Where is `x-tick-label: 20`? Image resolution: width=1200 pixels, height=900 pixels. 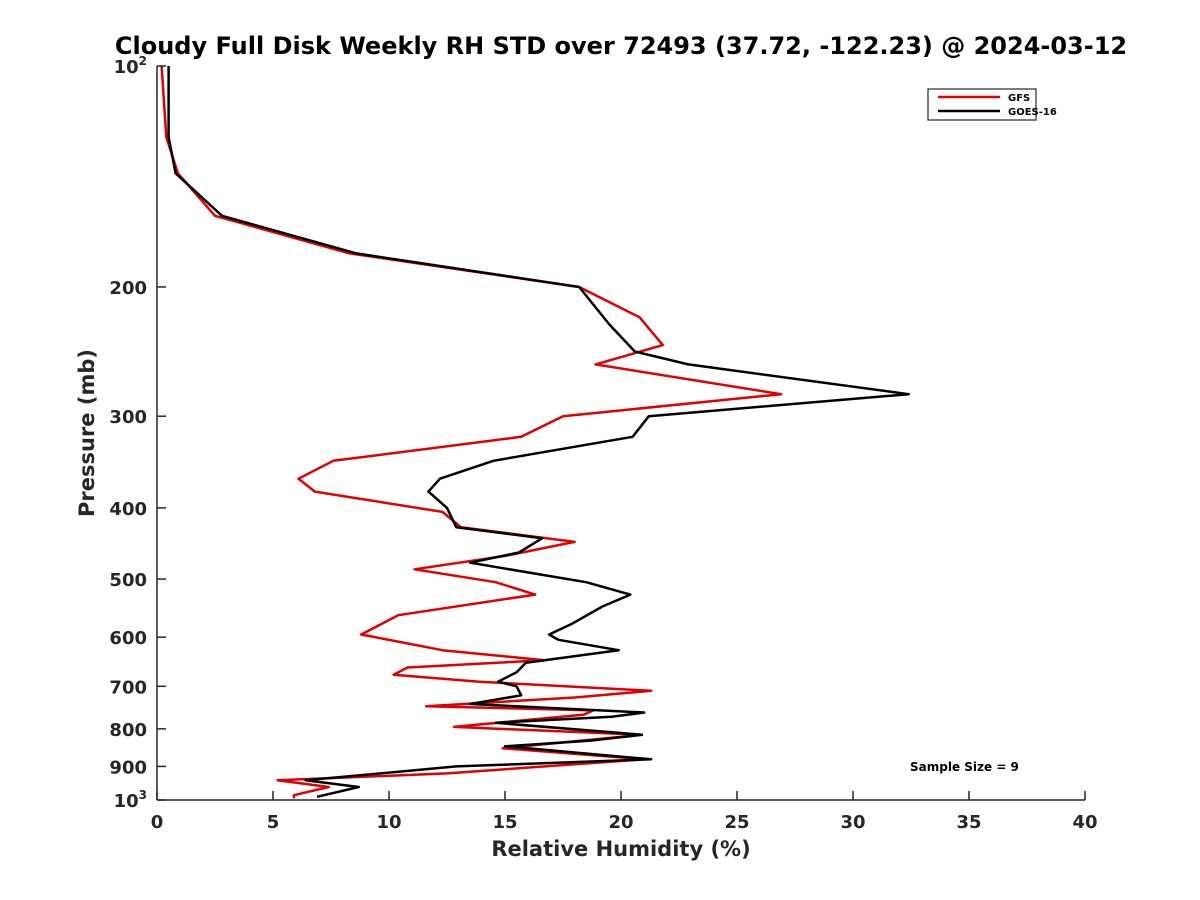
x-tick-label: 20 is located at coordinates (620, 822).